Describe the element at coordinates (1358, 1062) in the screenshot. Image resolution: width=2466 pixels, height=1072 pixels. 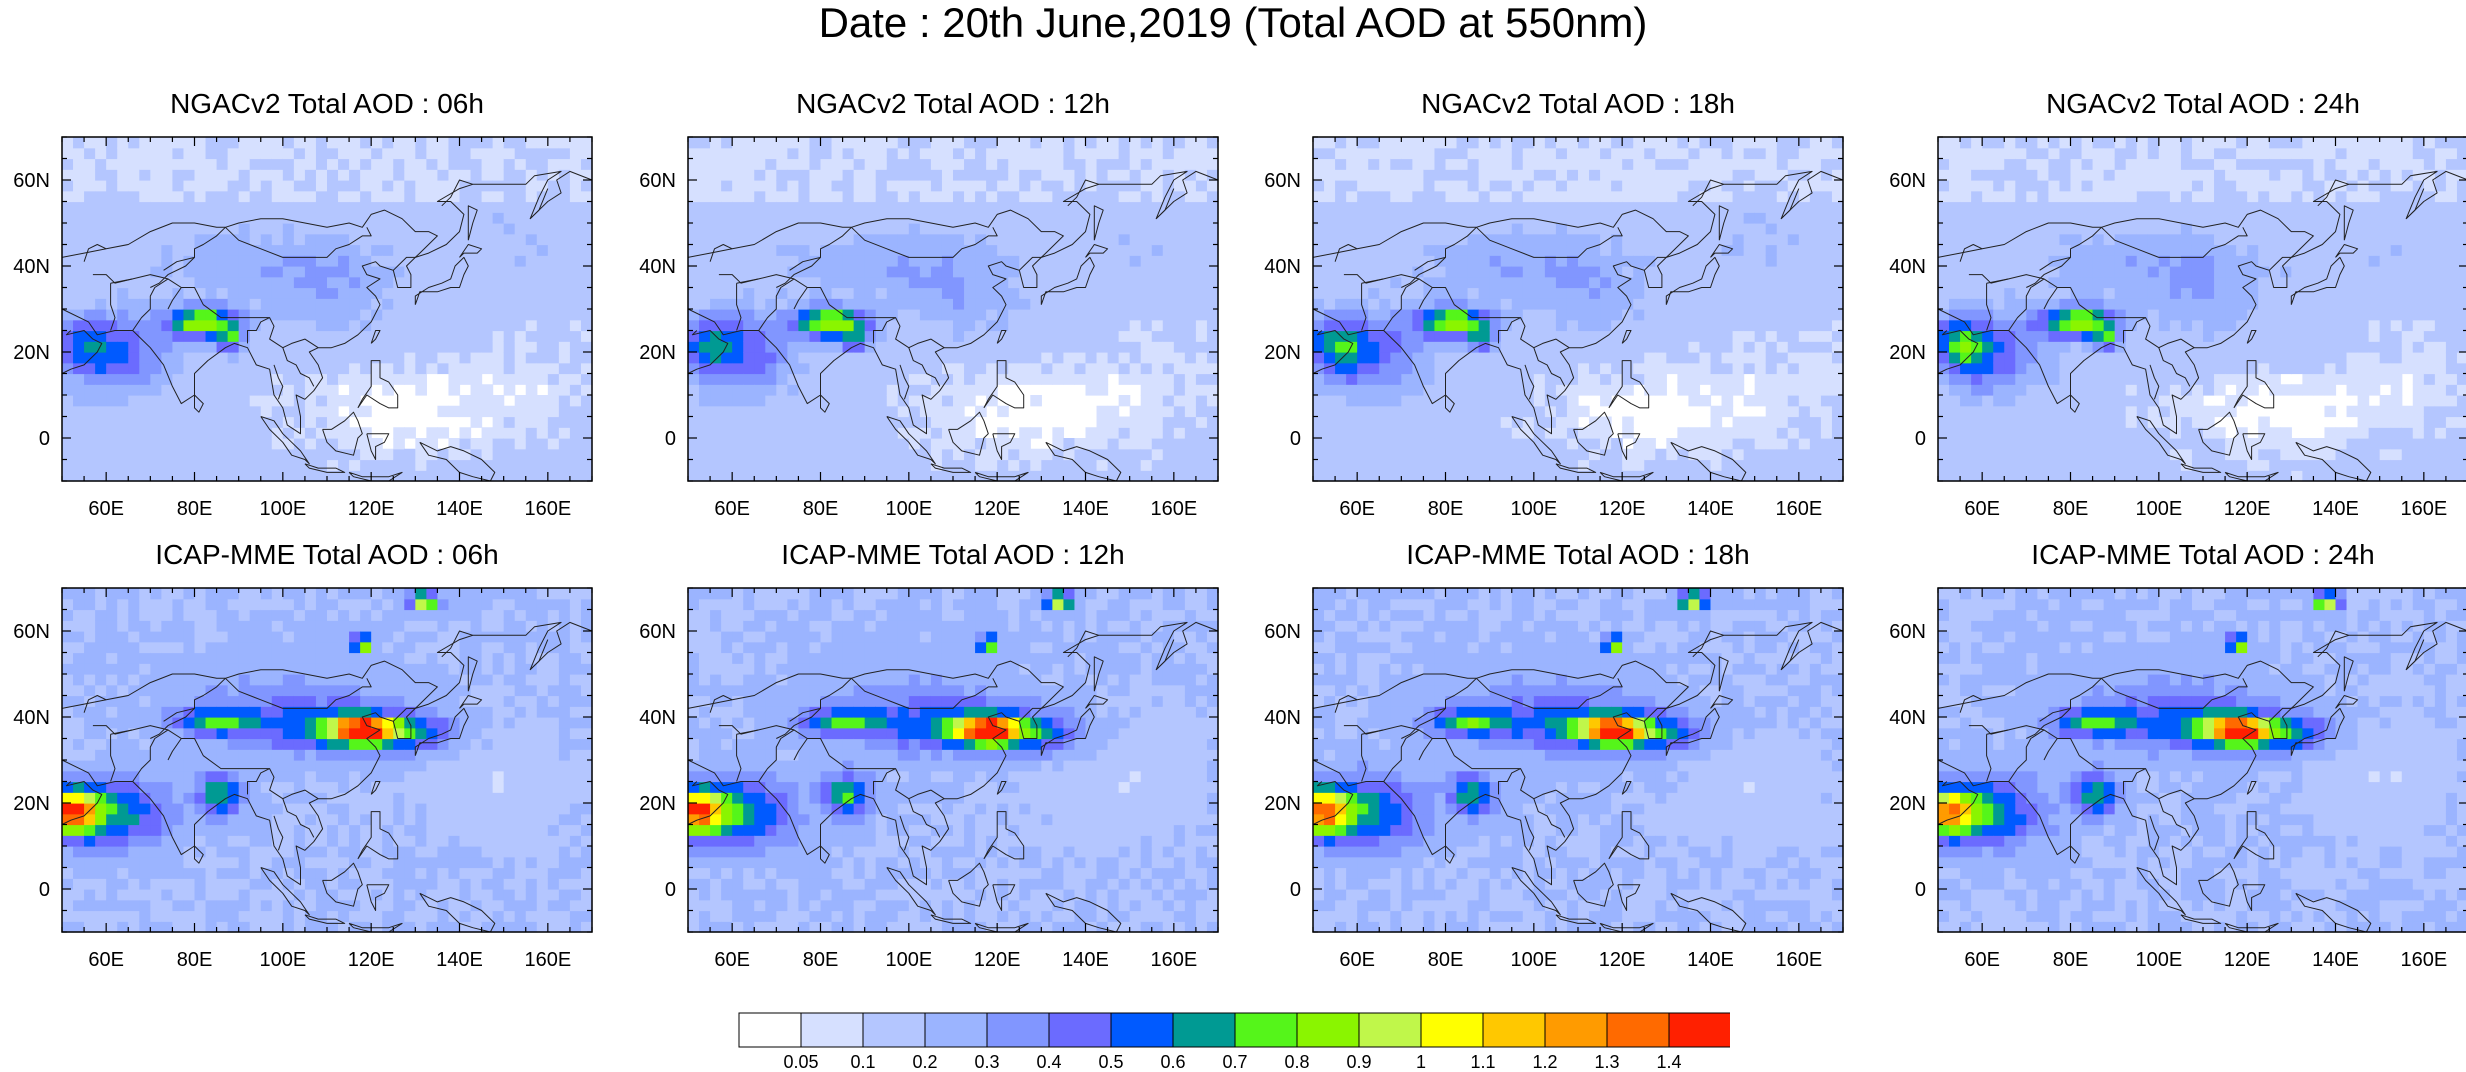
I see `colorbar-label: 0.9` at that location.